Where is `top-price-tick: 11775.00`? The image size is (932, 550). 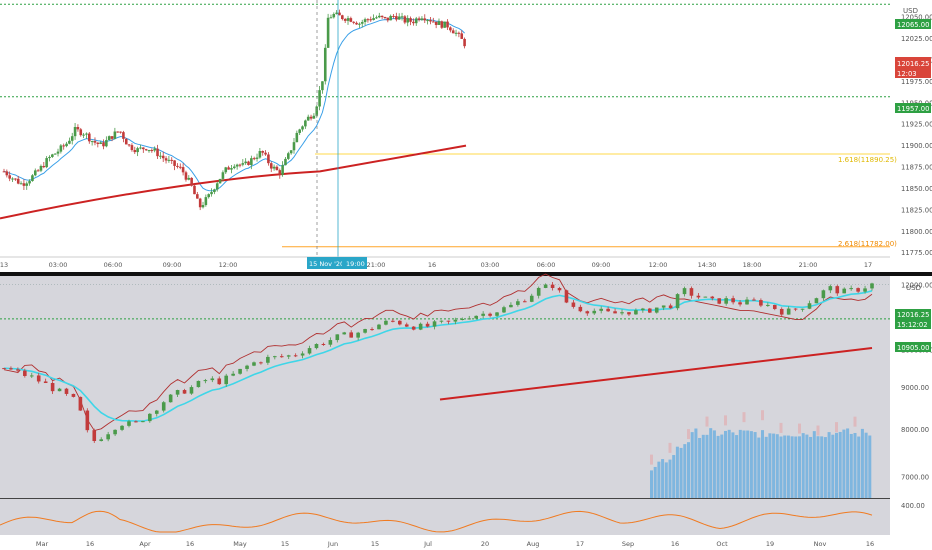
top-price-tick: 11775.00 is located at coordinates (916, 253).